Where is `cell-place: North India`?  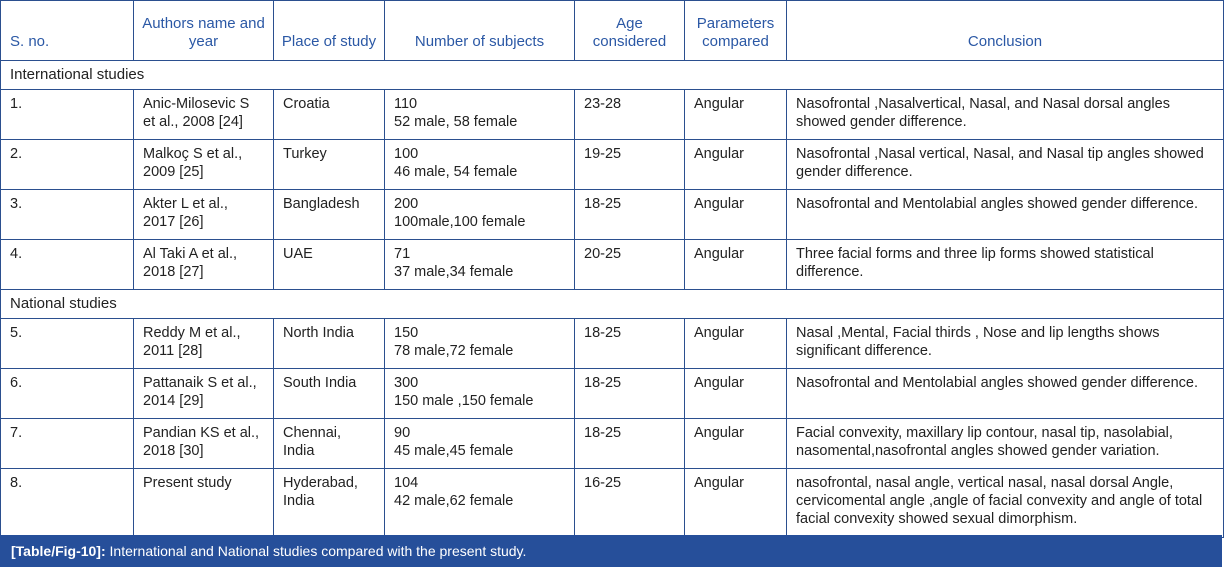 cell-place: North India is located at coordinates (329, 343).